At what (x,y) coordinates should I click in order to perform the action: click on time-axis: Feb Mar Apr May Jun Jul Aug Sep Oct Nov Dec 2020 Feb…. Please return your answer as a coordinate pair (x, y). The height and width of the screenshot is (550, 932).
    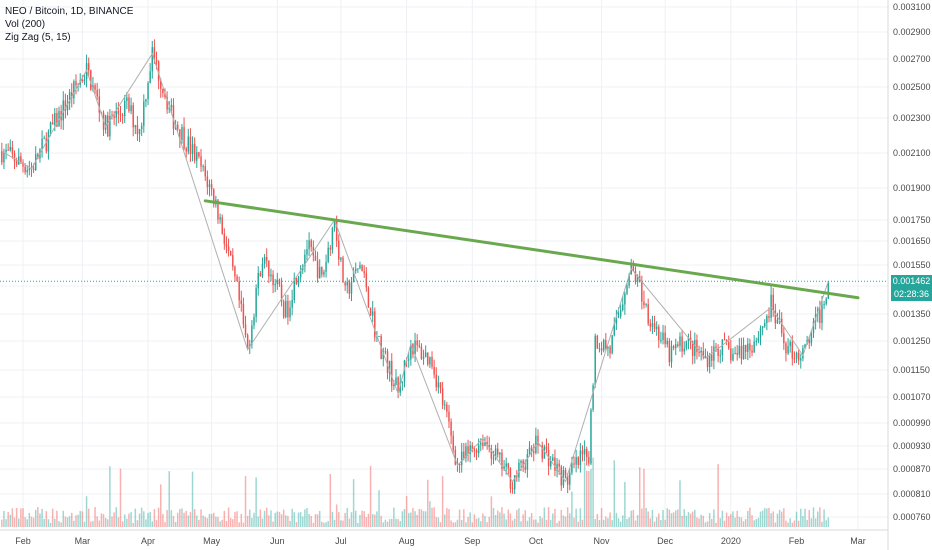
    Looking at the image, I should click on (444, 537).